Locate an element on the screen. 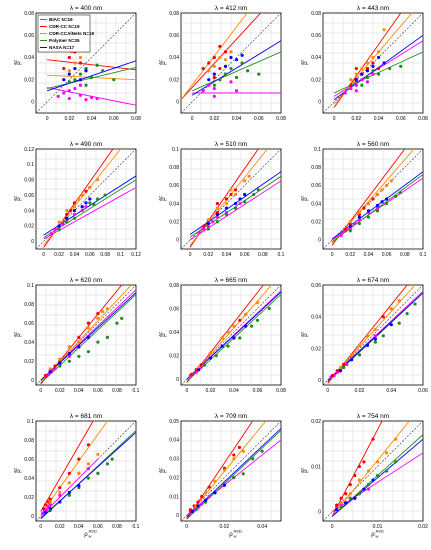 The width and height of the screenshot is (431, 550). panel-title: λ = 400 nm is located at coordinates (86, 8).